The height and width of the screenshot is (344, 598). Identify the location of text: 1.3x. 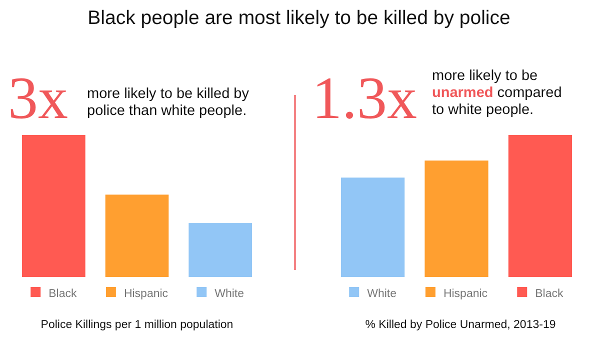
(364, 98).